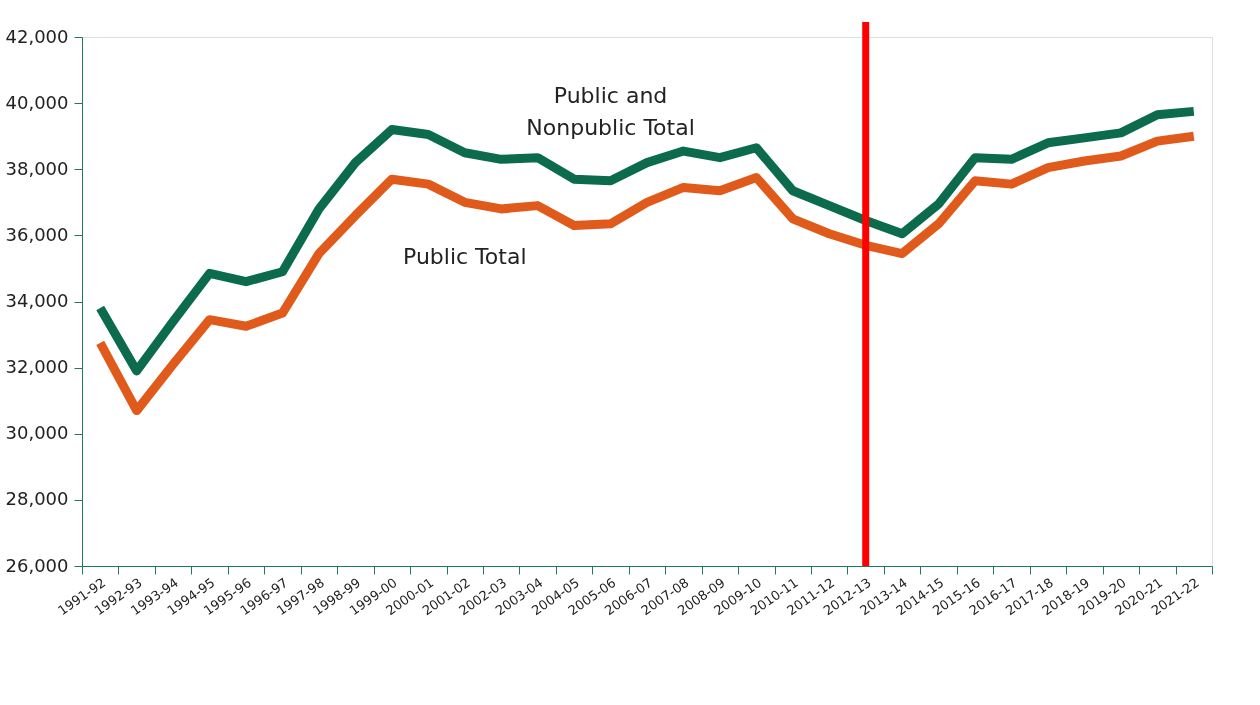  Describe the element at coordinates (37, 102) in the screenshot. I see `y-tick-label: 40,000` at that location.